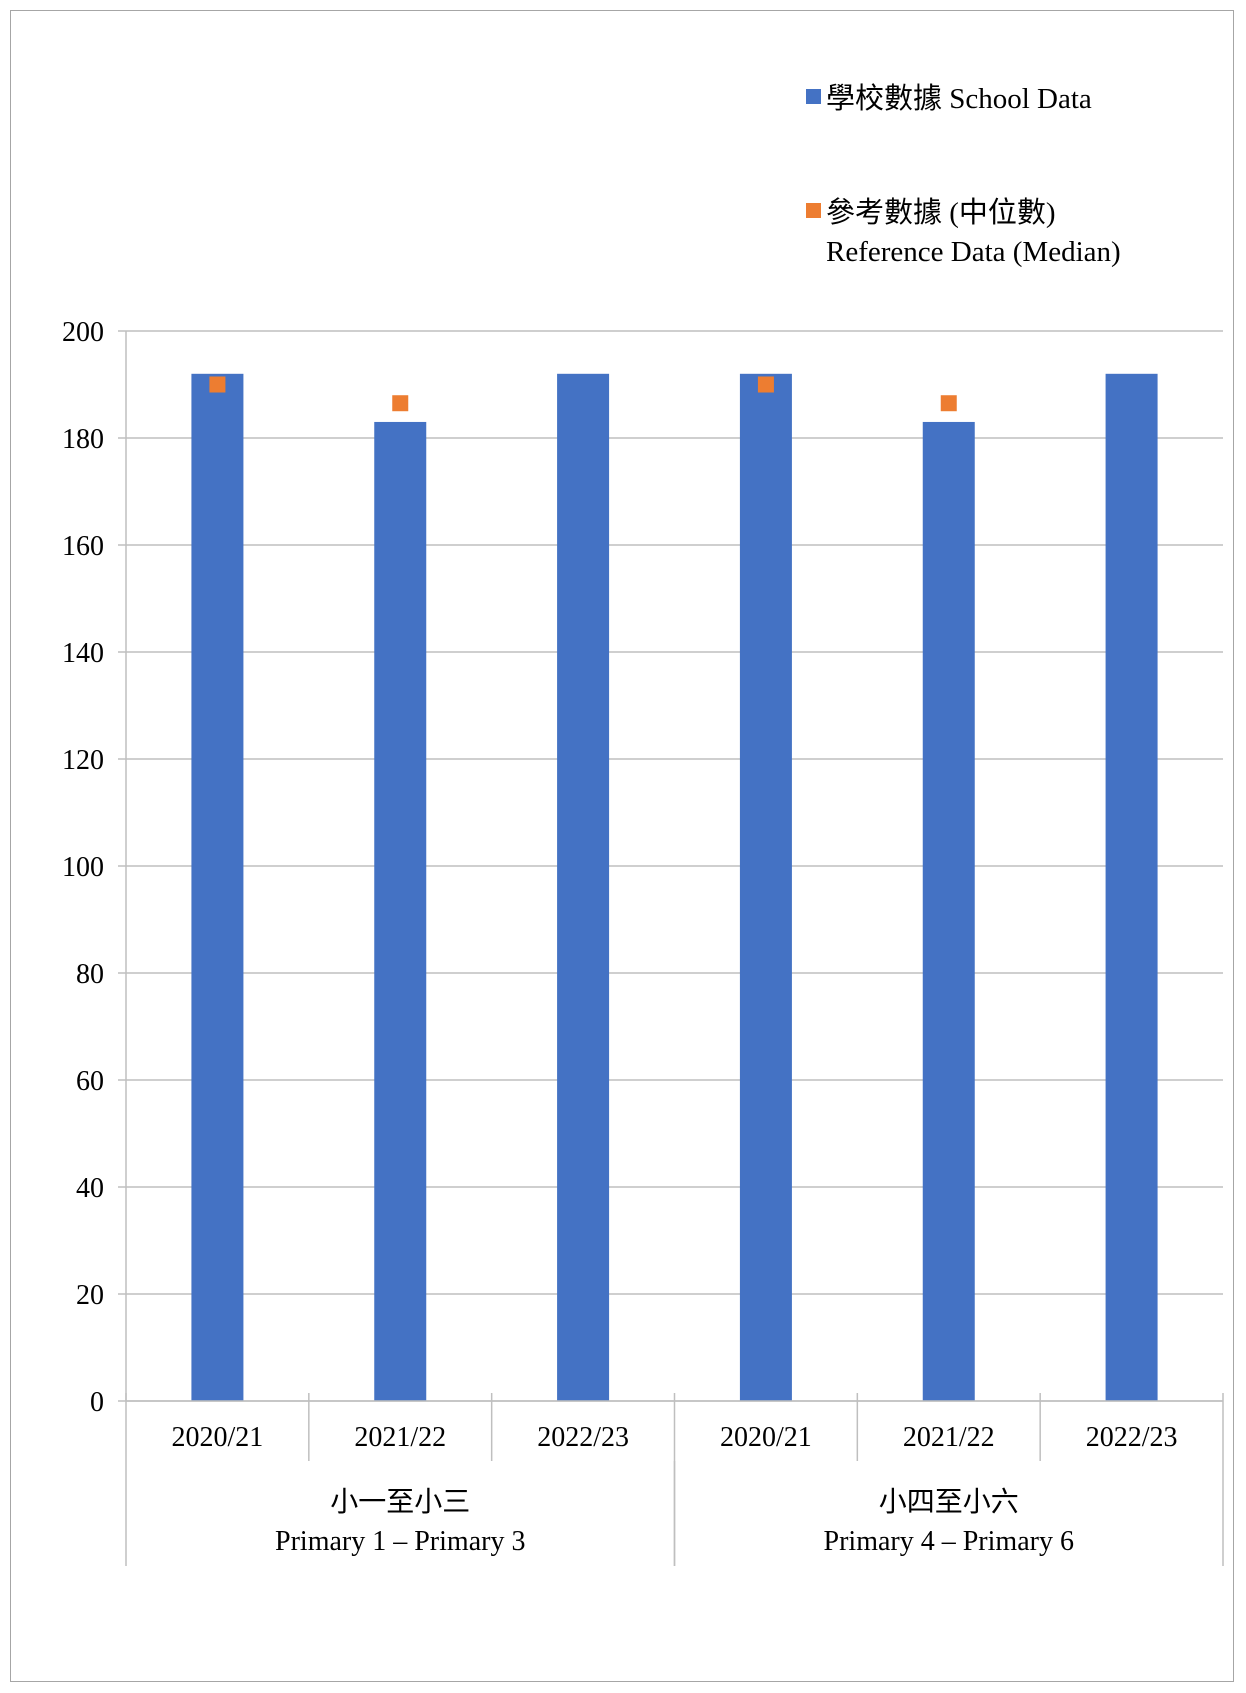  Describe the element at coordinates (959, 98) in the screenshot. I see `legend-label-school-data: 學校數據 School Data` at that location.